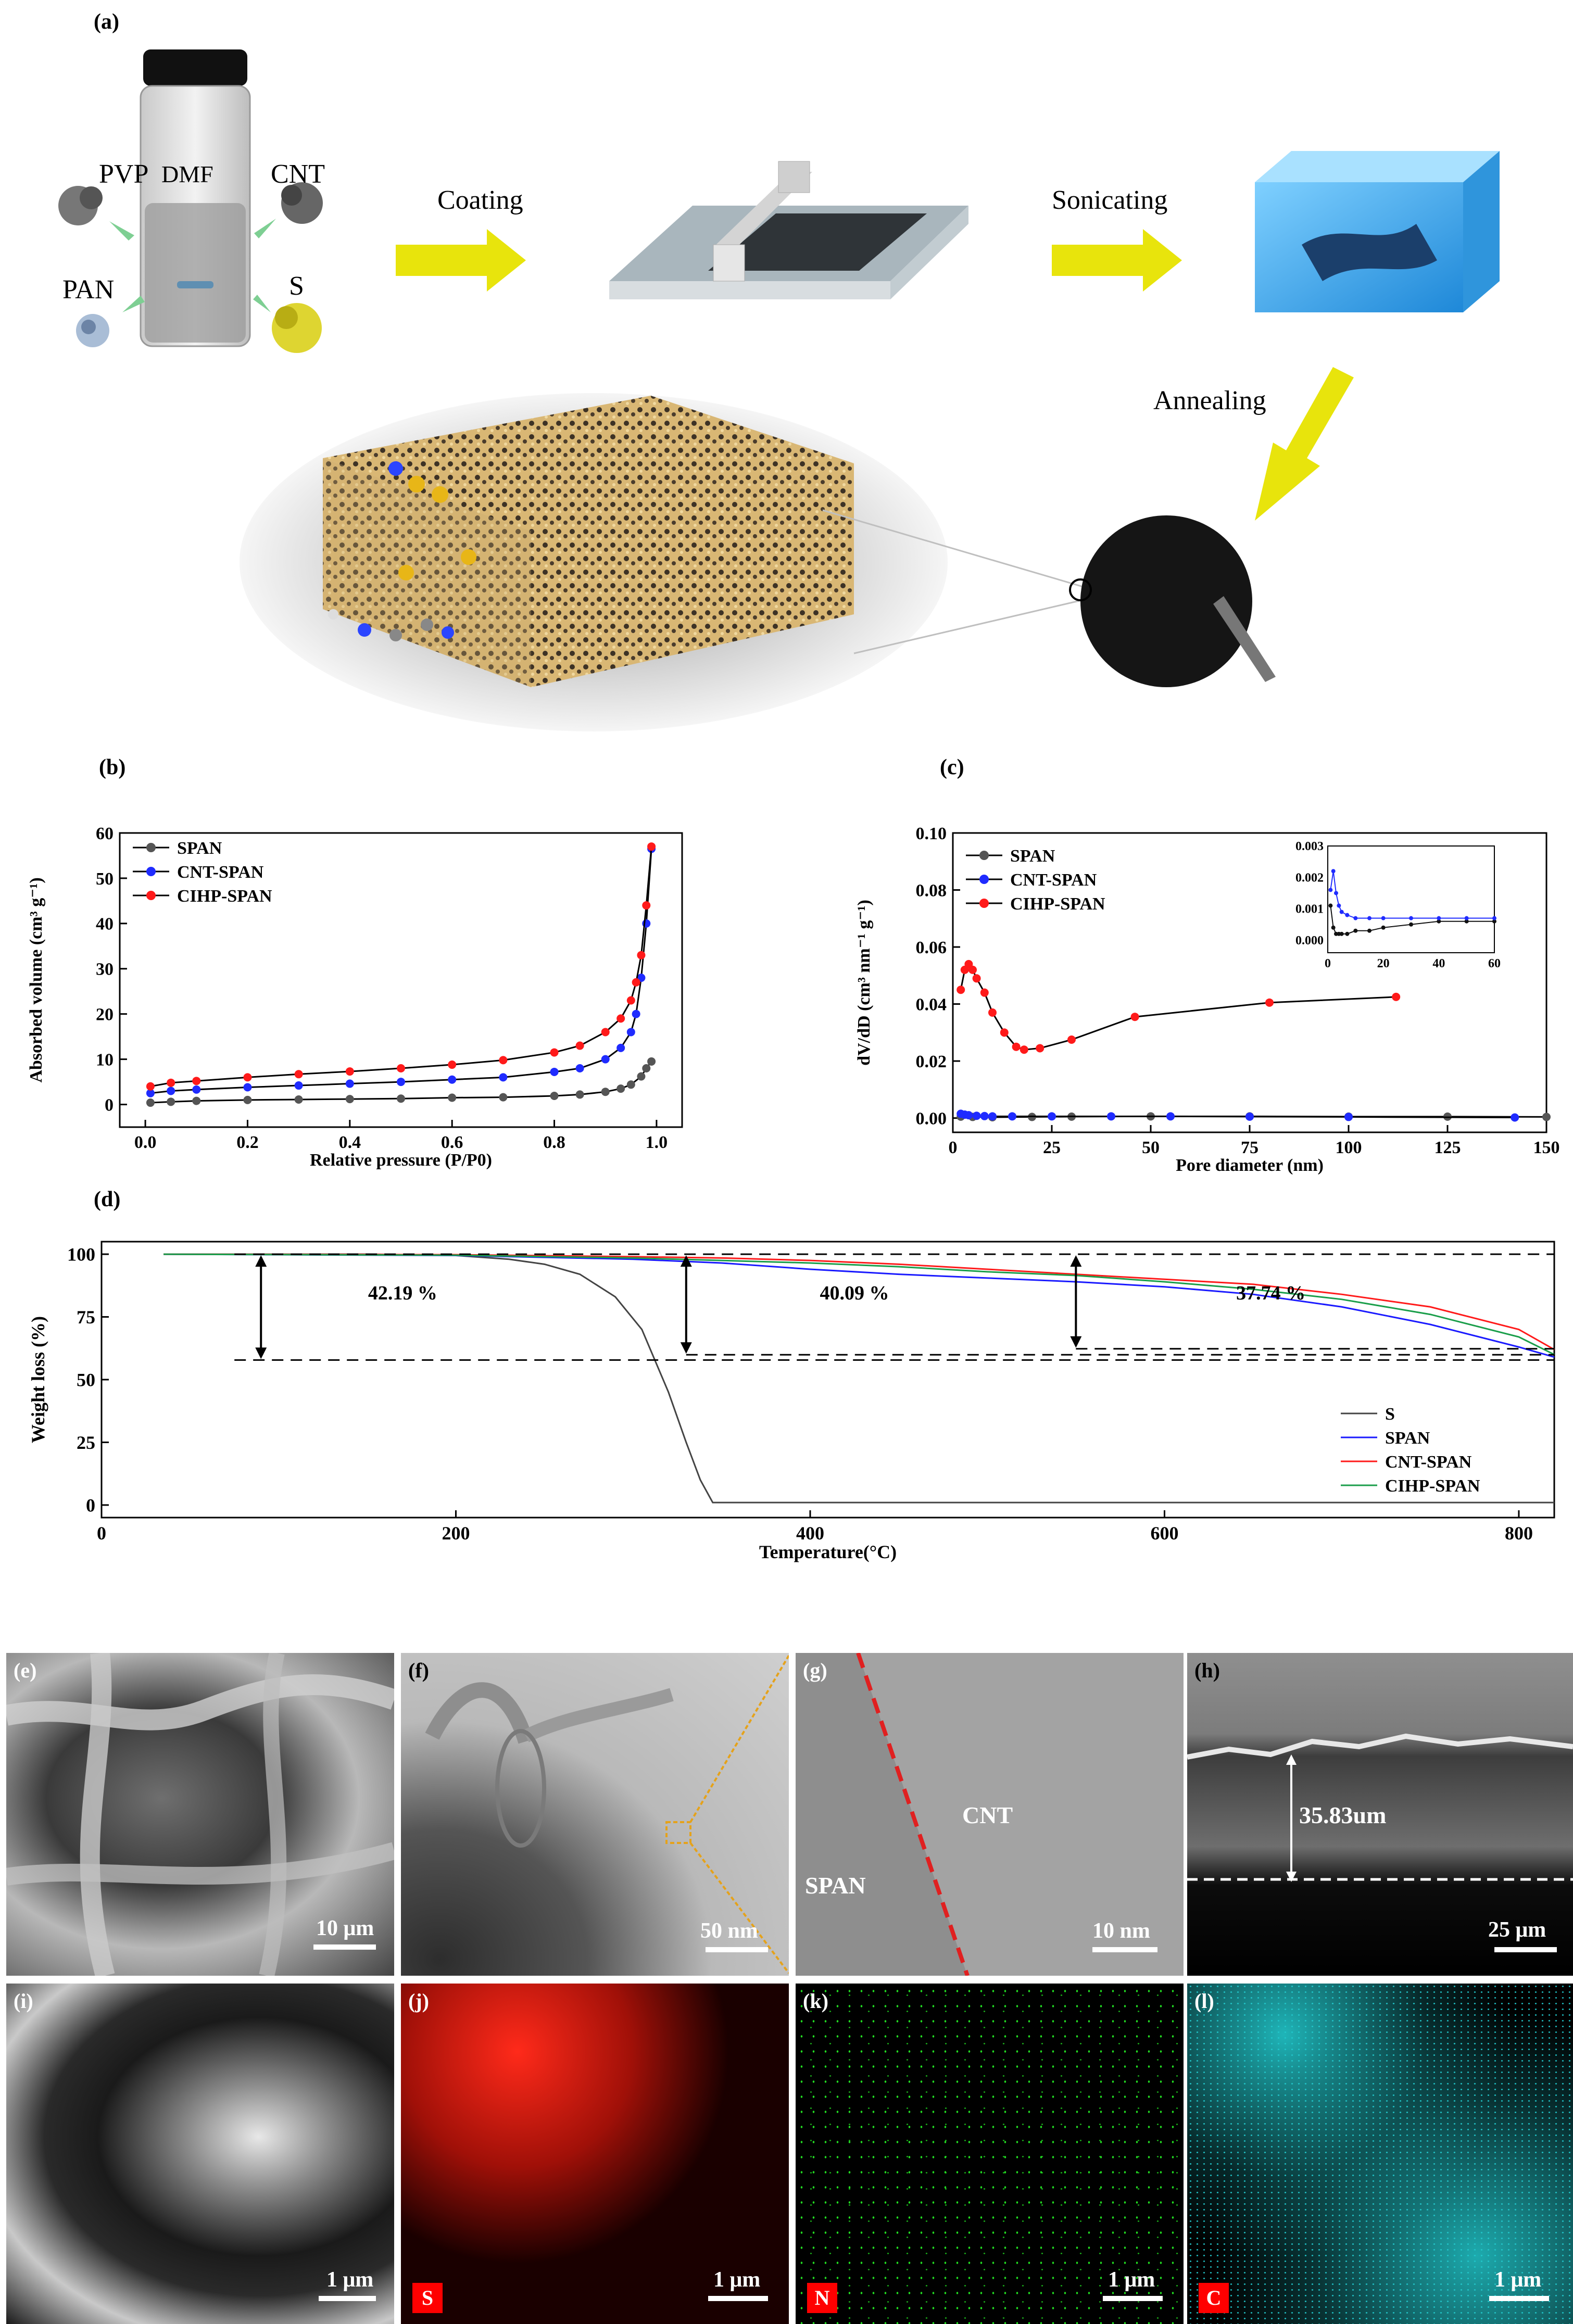 This screenshot has width=1573, height=2324. I want to click on inset-y-tick-label: 0.003, so click(1310, 846).